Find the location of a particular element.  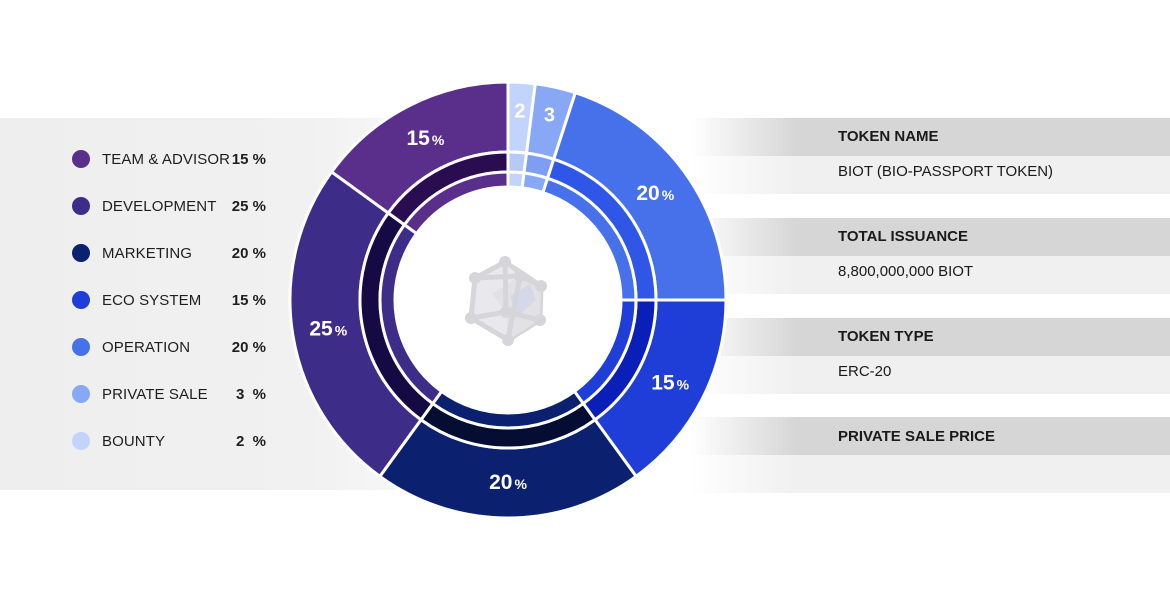

token-type-label: TOKEN TYPE is located at coordinates (886, 336).